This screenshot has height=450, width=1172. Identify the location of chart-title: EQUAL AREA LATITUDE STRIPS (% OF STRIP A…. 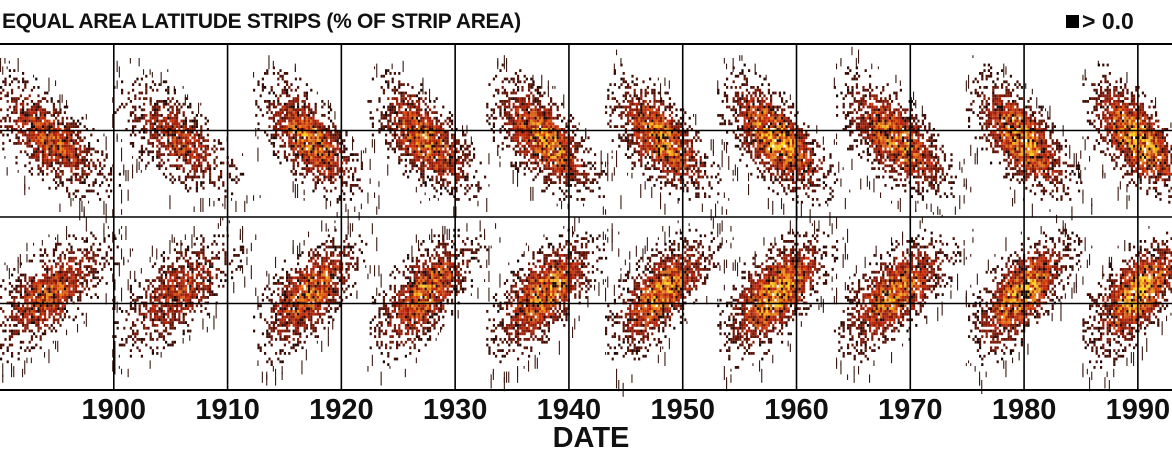
(261, 21).